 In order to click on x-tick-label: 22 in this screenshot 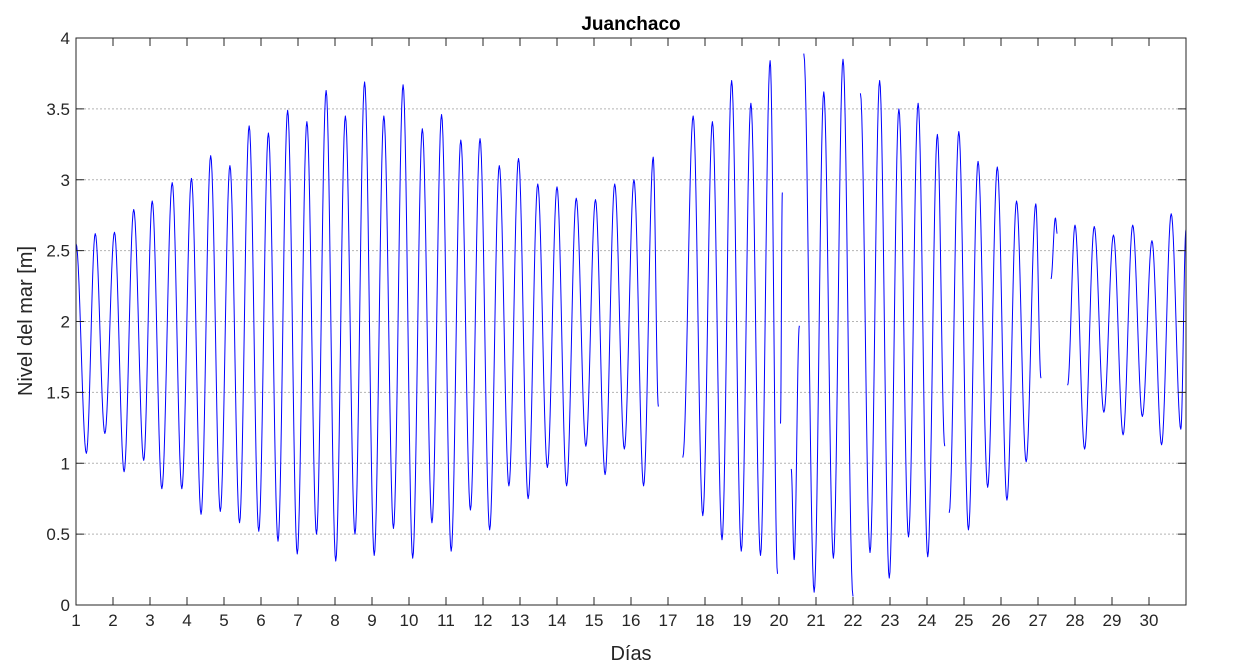, I will do `click(853, 620)`.